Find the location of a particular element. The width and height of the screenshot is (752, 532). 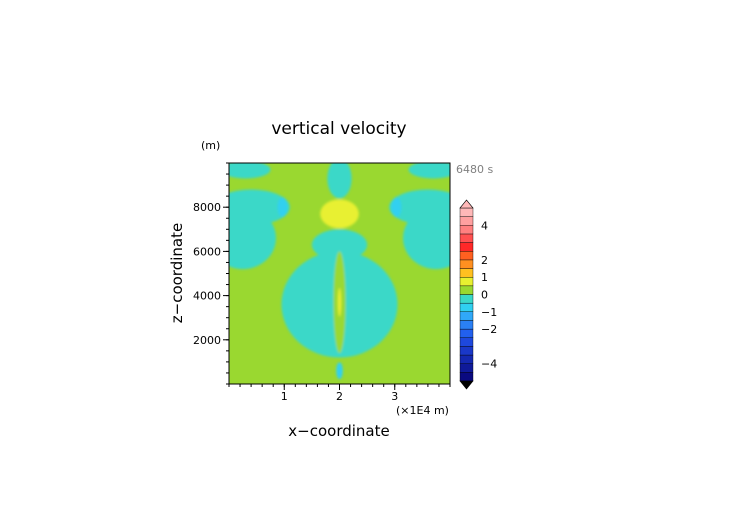

colorbar: 4 2 1 0 −1 −2 −4 is located at coordinates (478, 294).